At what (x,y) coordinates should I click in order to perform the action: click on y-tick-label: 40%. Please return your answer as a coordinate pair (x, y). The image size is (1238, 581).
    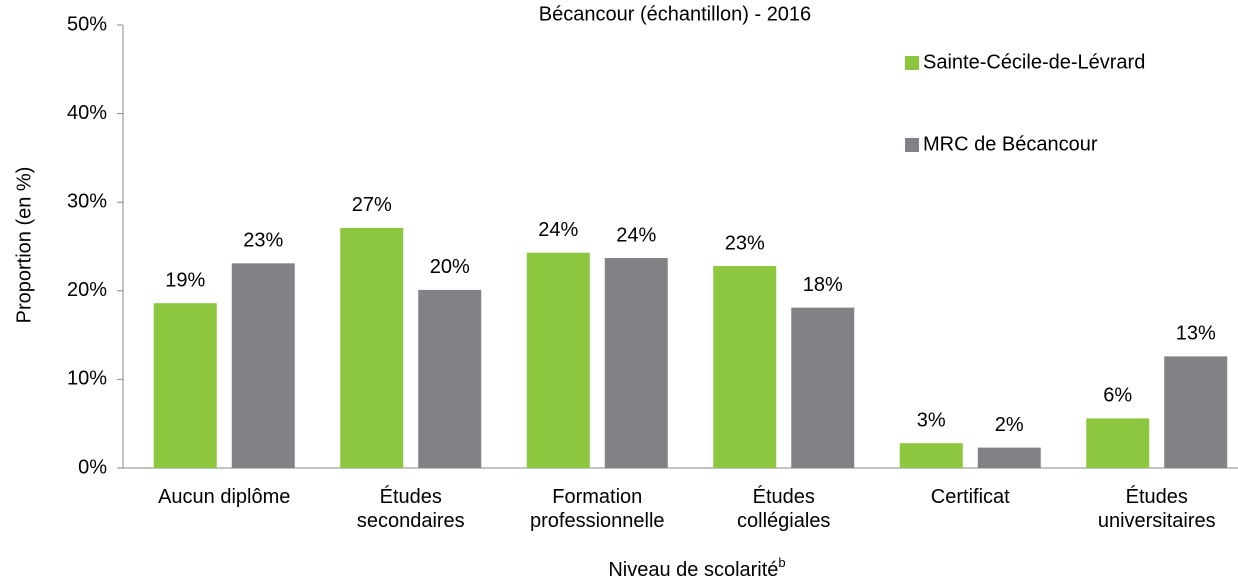
    Looking at the image, I should click on (87, 113).